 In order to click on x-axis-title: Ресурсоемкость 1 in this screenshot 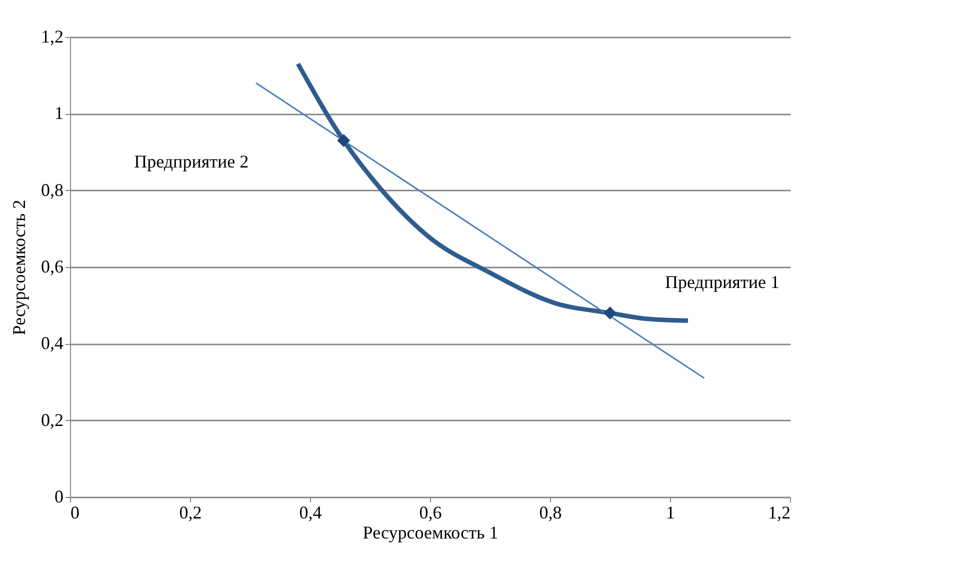, I will do `click(430, 532)`.